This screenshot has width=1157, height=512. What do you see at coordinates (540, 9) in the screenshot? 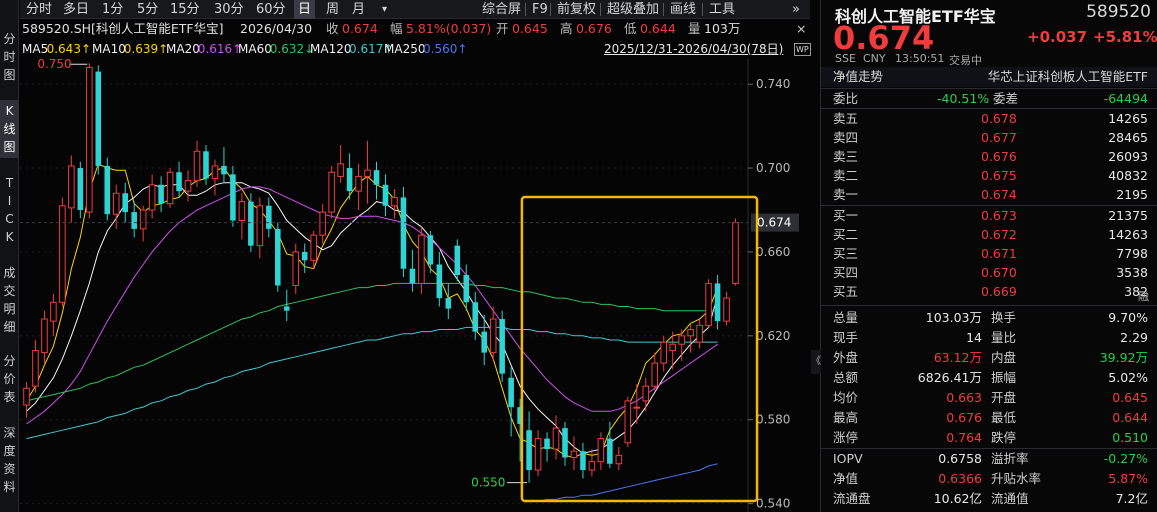
I see `toolbar-action-1: F9` at bounding box center [540, 9].